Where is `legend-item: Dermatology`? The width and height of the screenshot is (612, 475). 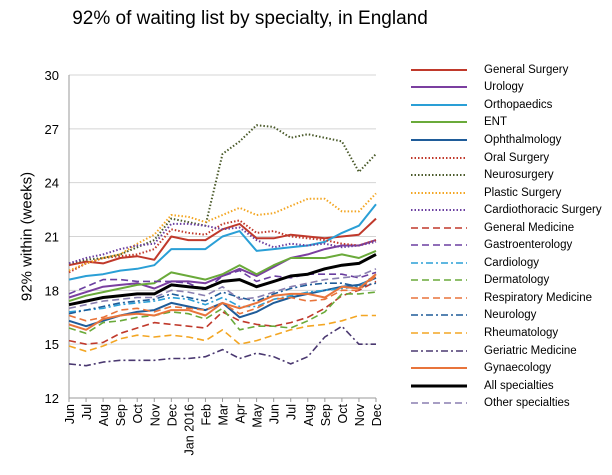 legend-item: Dermatology is located at coordinates (510, 281).